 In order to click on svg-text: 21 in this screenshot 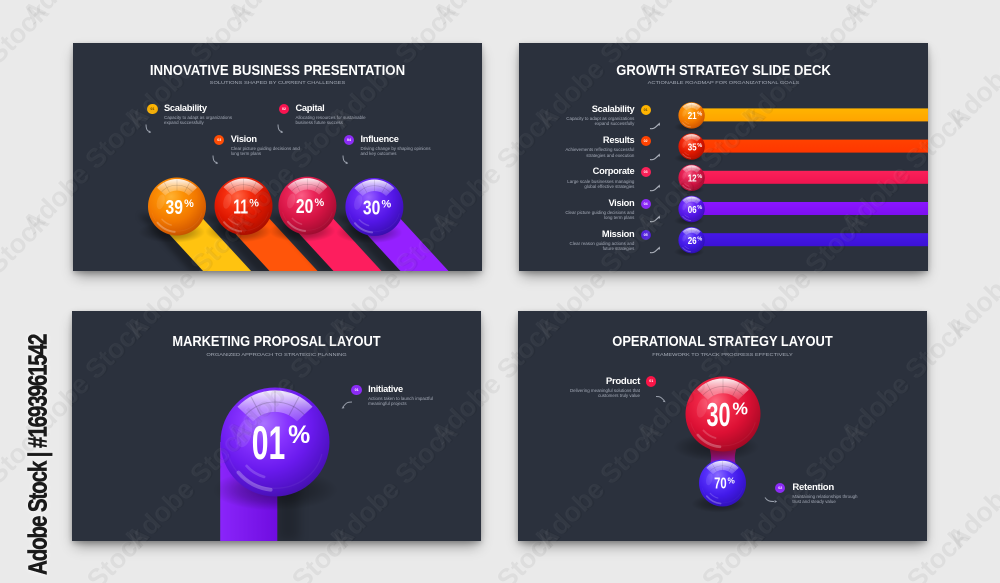, I will do `click(692, 116)`.